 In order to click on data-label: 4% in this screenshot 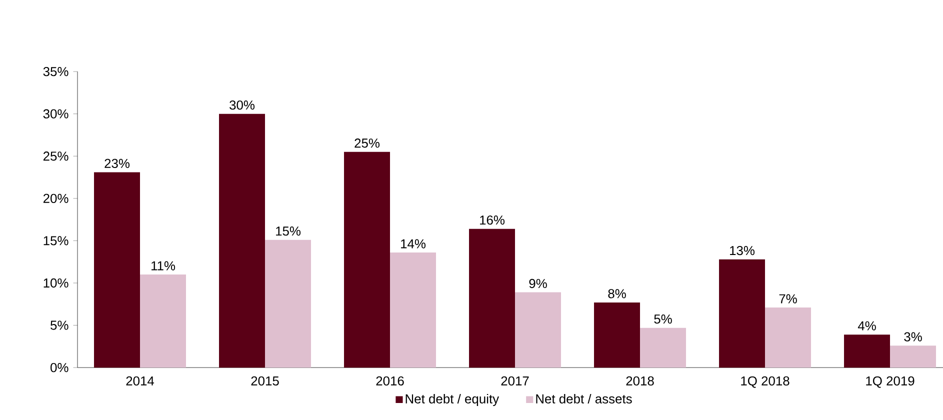, I will do `click(867, 325)`.